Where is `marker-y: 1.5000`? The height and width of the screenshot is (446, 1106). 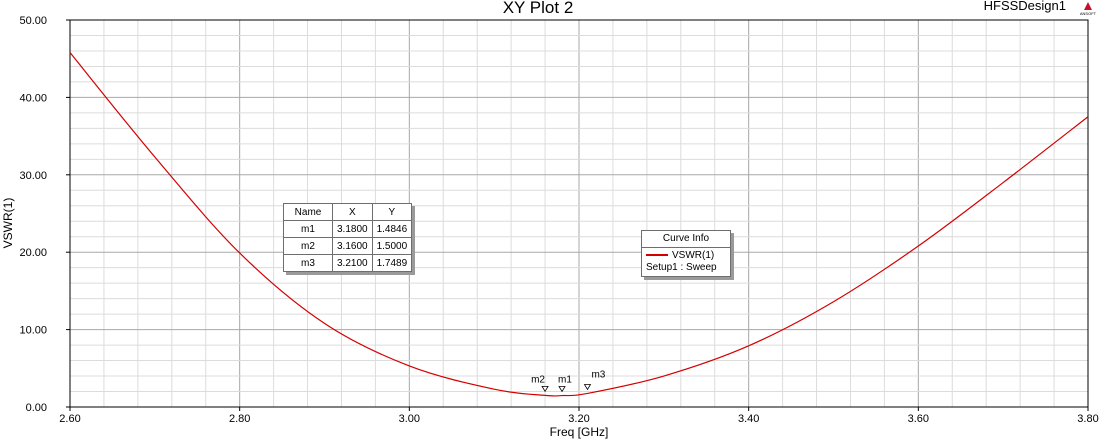
marker-y: 1.5000 is located at coordinates (392, 246).